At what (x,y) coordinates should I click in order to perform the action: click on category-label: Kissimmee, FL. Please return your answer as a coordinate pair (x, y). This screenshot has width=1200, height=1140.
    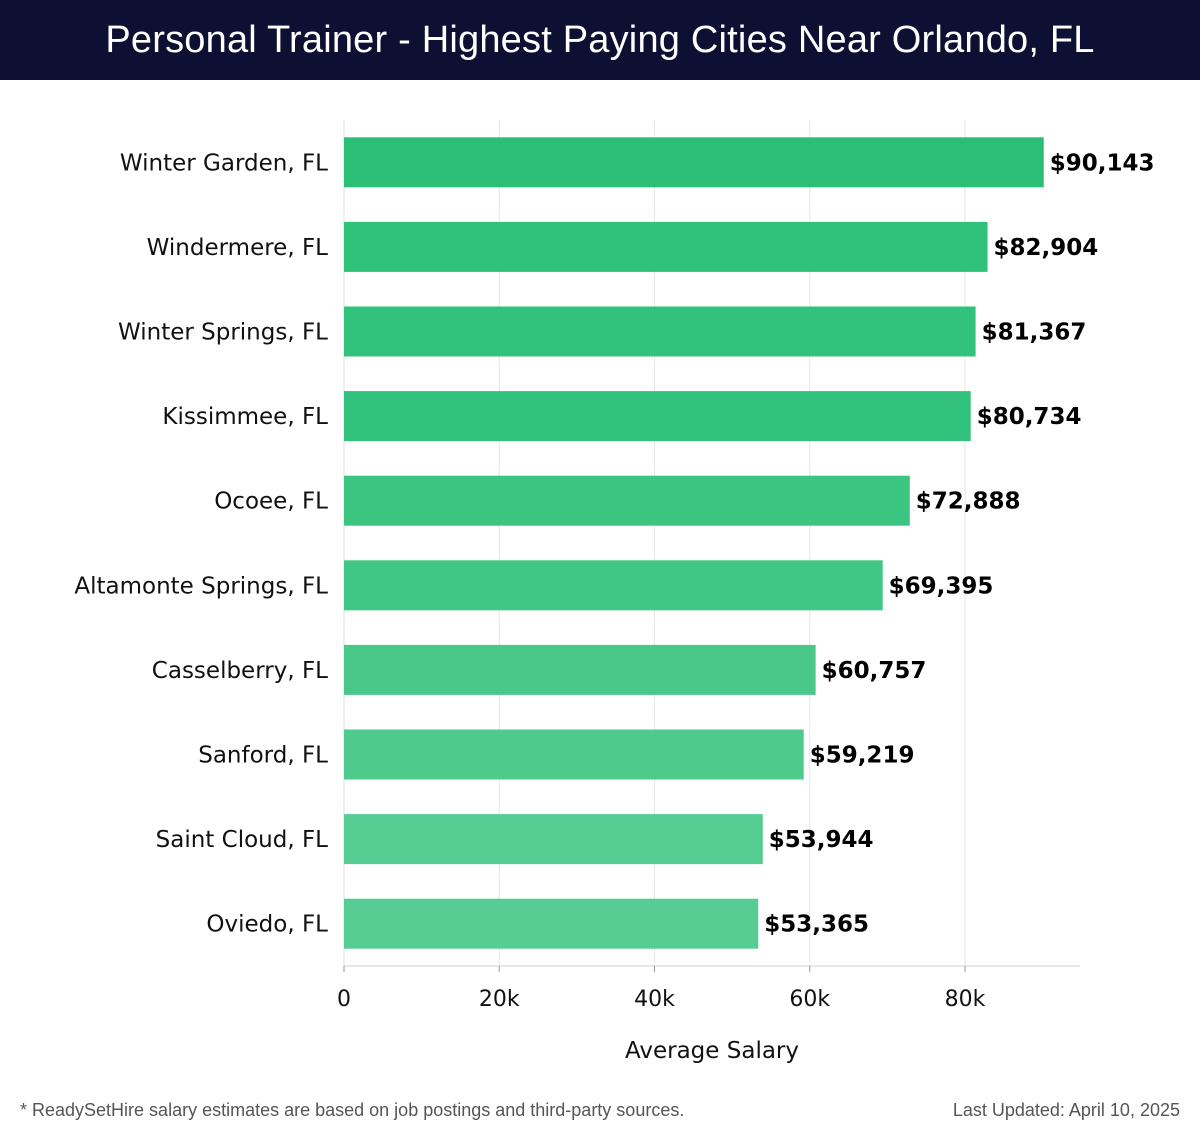
    Looking at the image, I should click on (245, 417).